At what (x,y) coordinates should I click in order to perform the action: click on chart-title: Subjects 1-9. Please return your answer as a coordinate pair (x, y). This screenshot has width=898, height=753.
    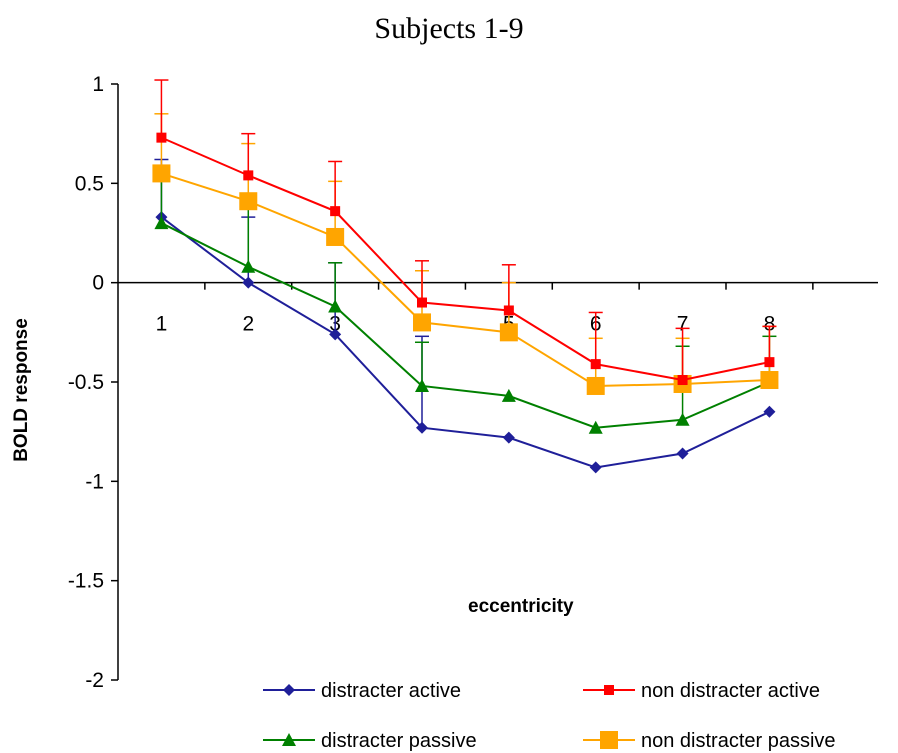
    Looking at the image, I should click on (449, 28).